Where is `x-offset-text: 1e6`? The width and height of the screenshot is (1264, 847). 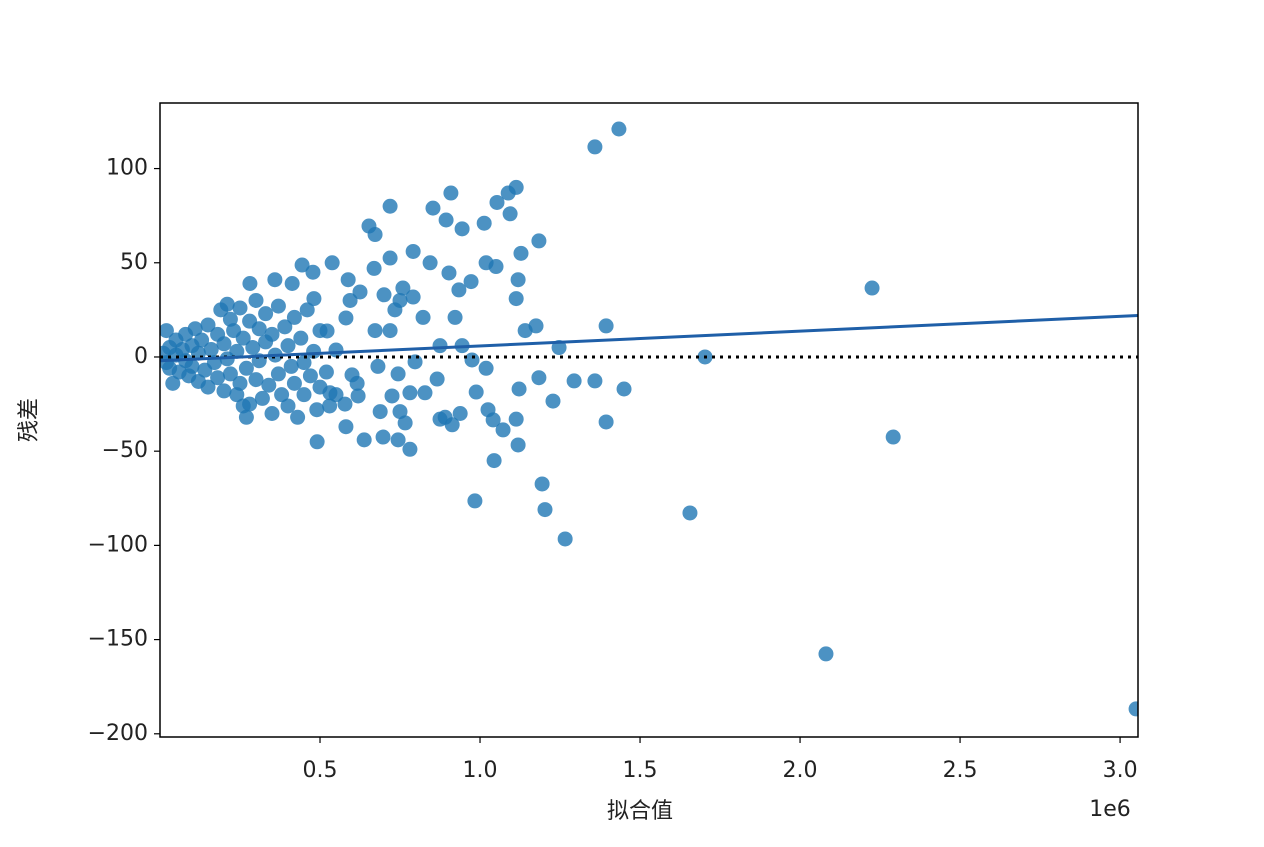
x-offset-text: 1e6 is located at coordinates (1110, 809).